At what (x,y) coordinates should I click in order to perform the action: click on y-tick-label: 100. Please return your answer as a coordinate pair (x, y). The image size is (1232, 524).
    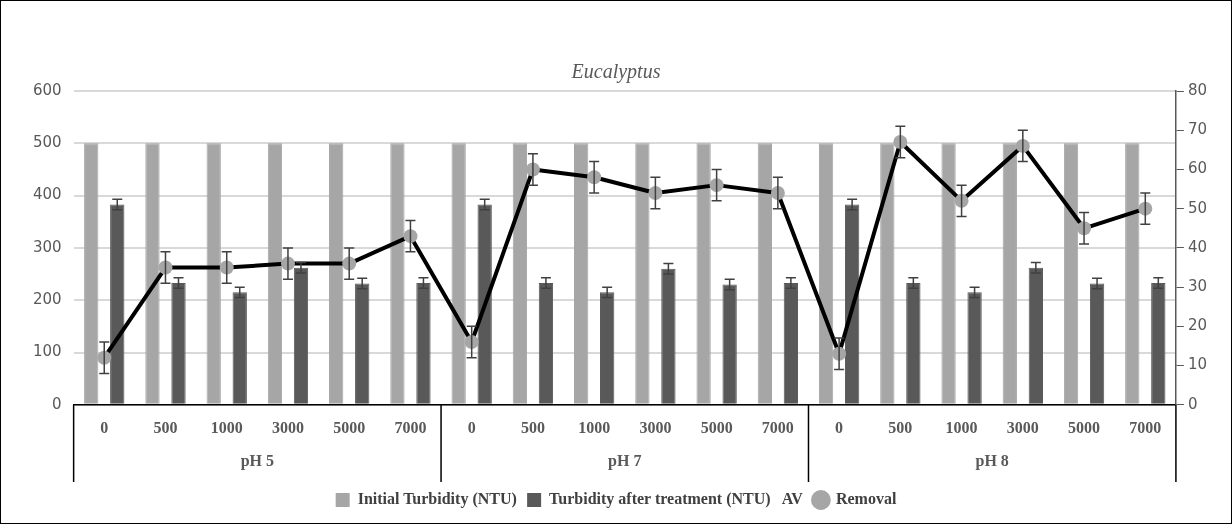
    Looking at the image, I should click on (47, 351).